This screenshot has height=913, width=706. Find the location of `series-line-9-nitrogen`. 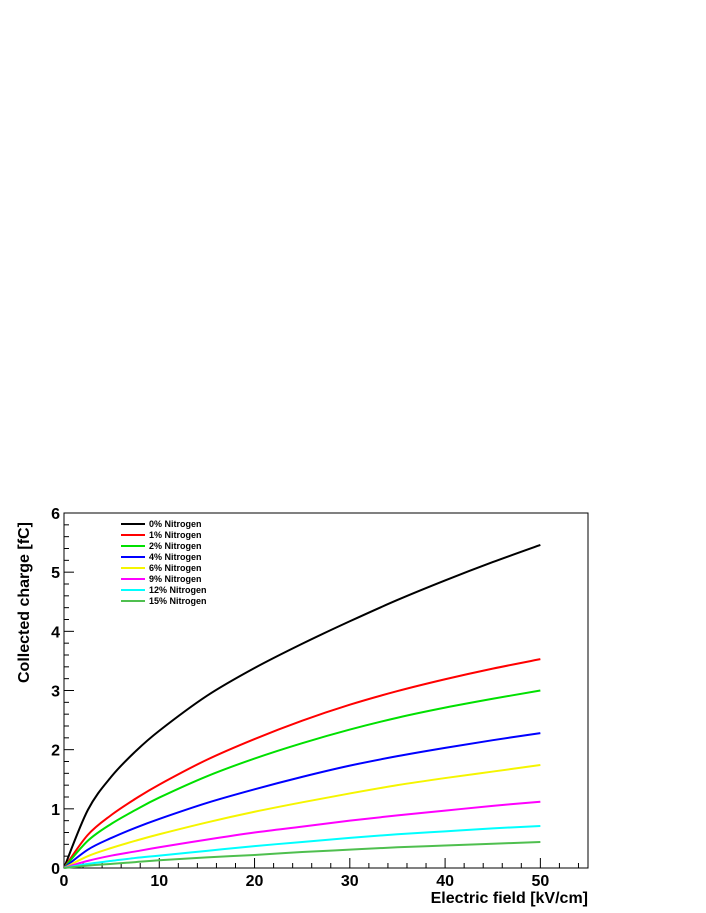

series-line-9-nitrogen is located at coordinates (302, 834).